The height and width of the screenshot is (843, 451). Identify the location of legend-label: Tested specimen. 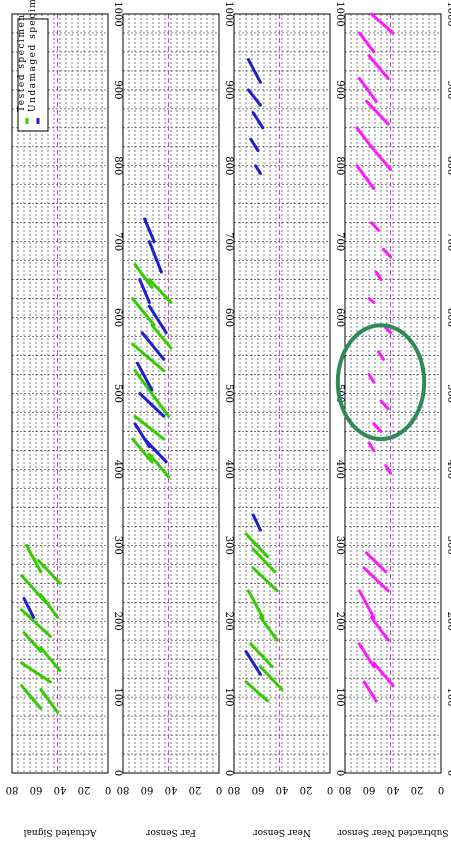
(22, 62).